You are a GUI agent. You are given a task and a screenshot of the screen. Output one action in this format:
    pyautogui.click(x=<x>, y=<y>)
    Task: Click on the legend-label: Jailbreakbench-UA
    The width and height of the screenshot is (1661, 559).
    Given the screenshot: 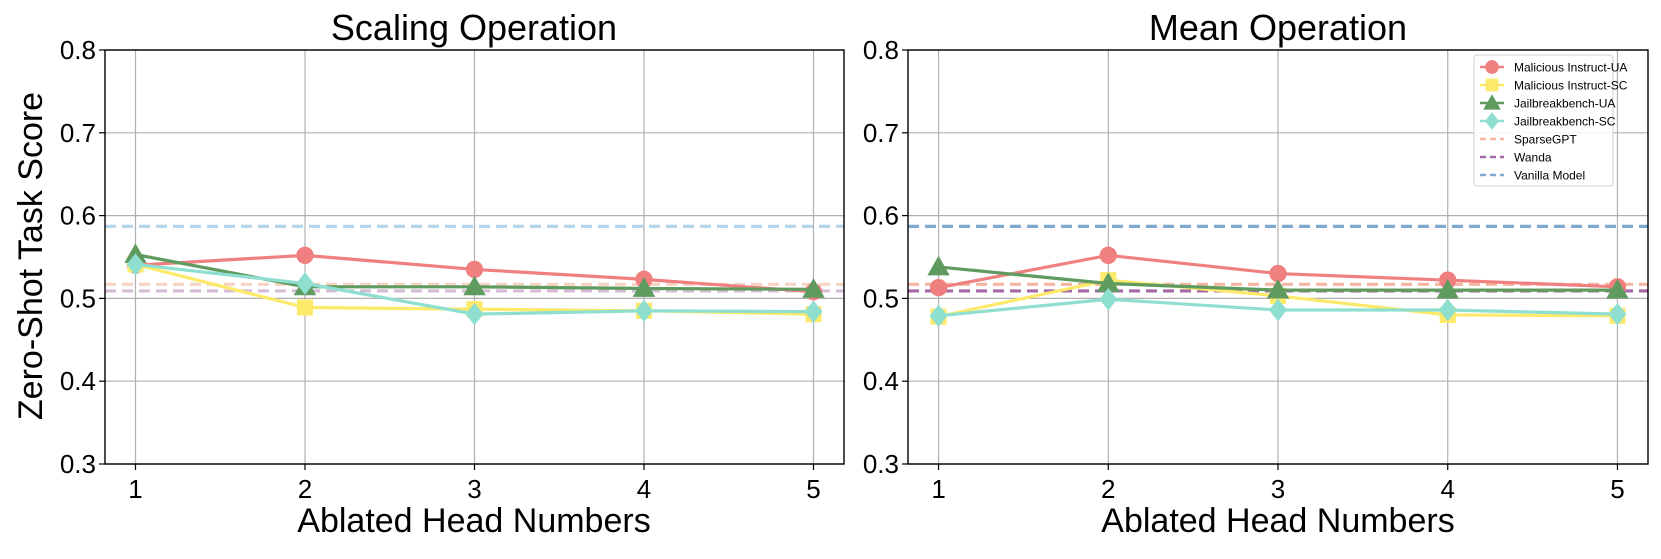 What is the action you would take?
    pyautogui.click(x=1564, y=104)
    